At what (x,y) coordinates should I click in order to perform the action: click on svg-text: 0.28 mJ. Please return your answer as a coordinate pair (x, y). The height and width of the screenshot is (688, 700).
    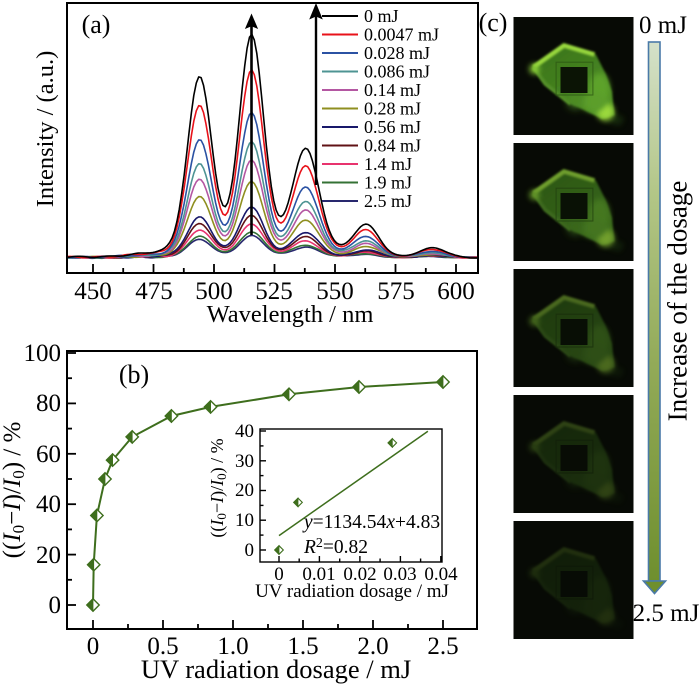
    Looking at the image, I should click on (392, 109).